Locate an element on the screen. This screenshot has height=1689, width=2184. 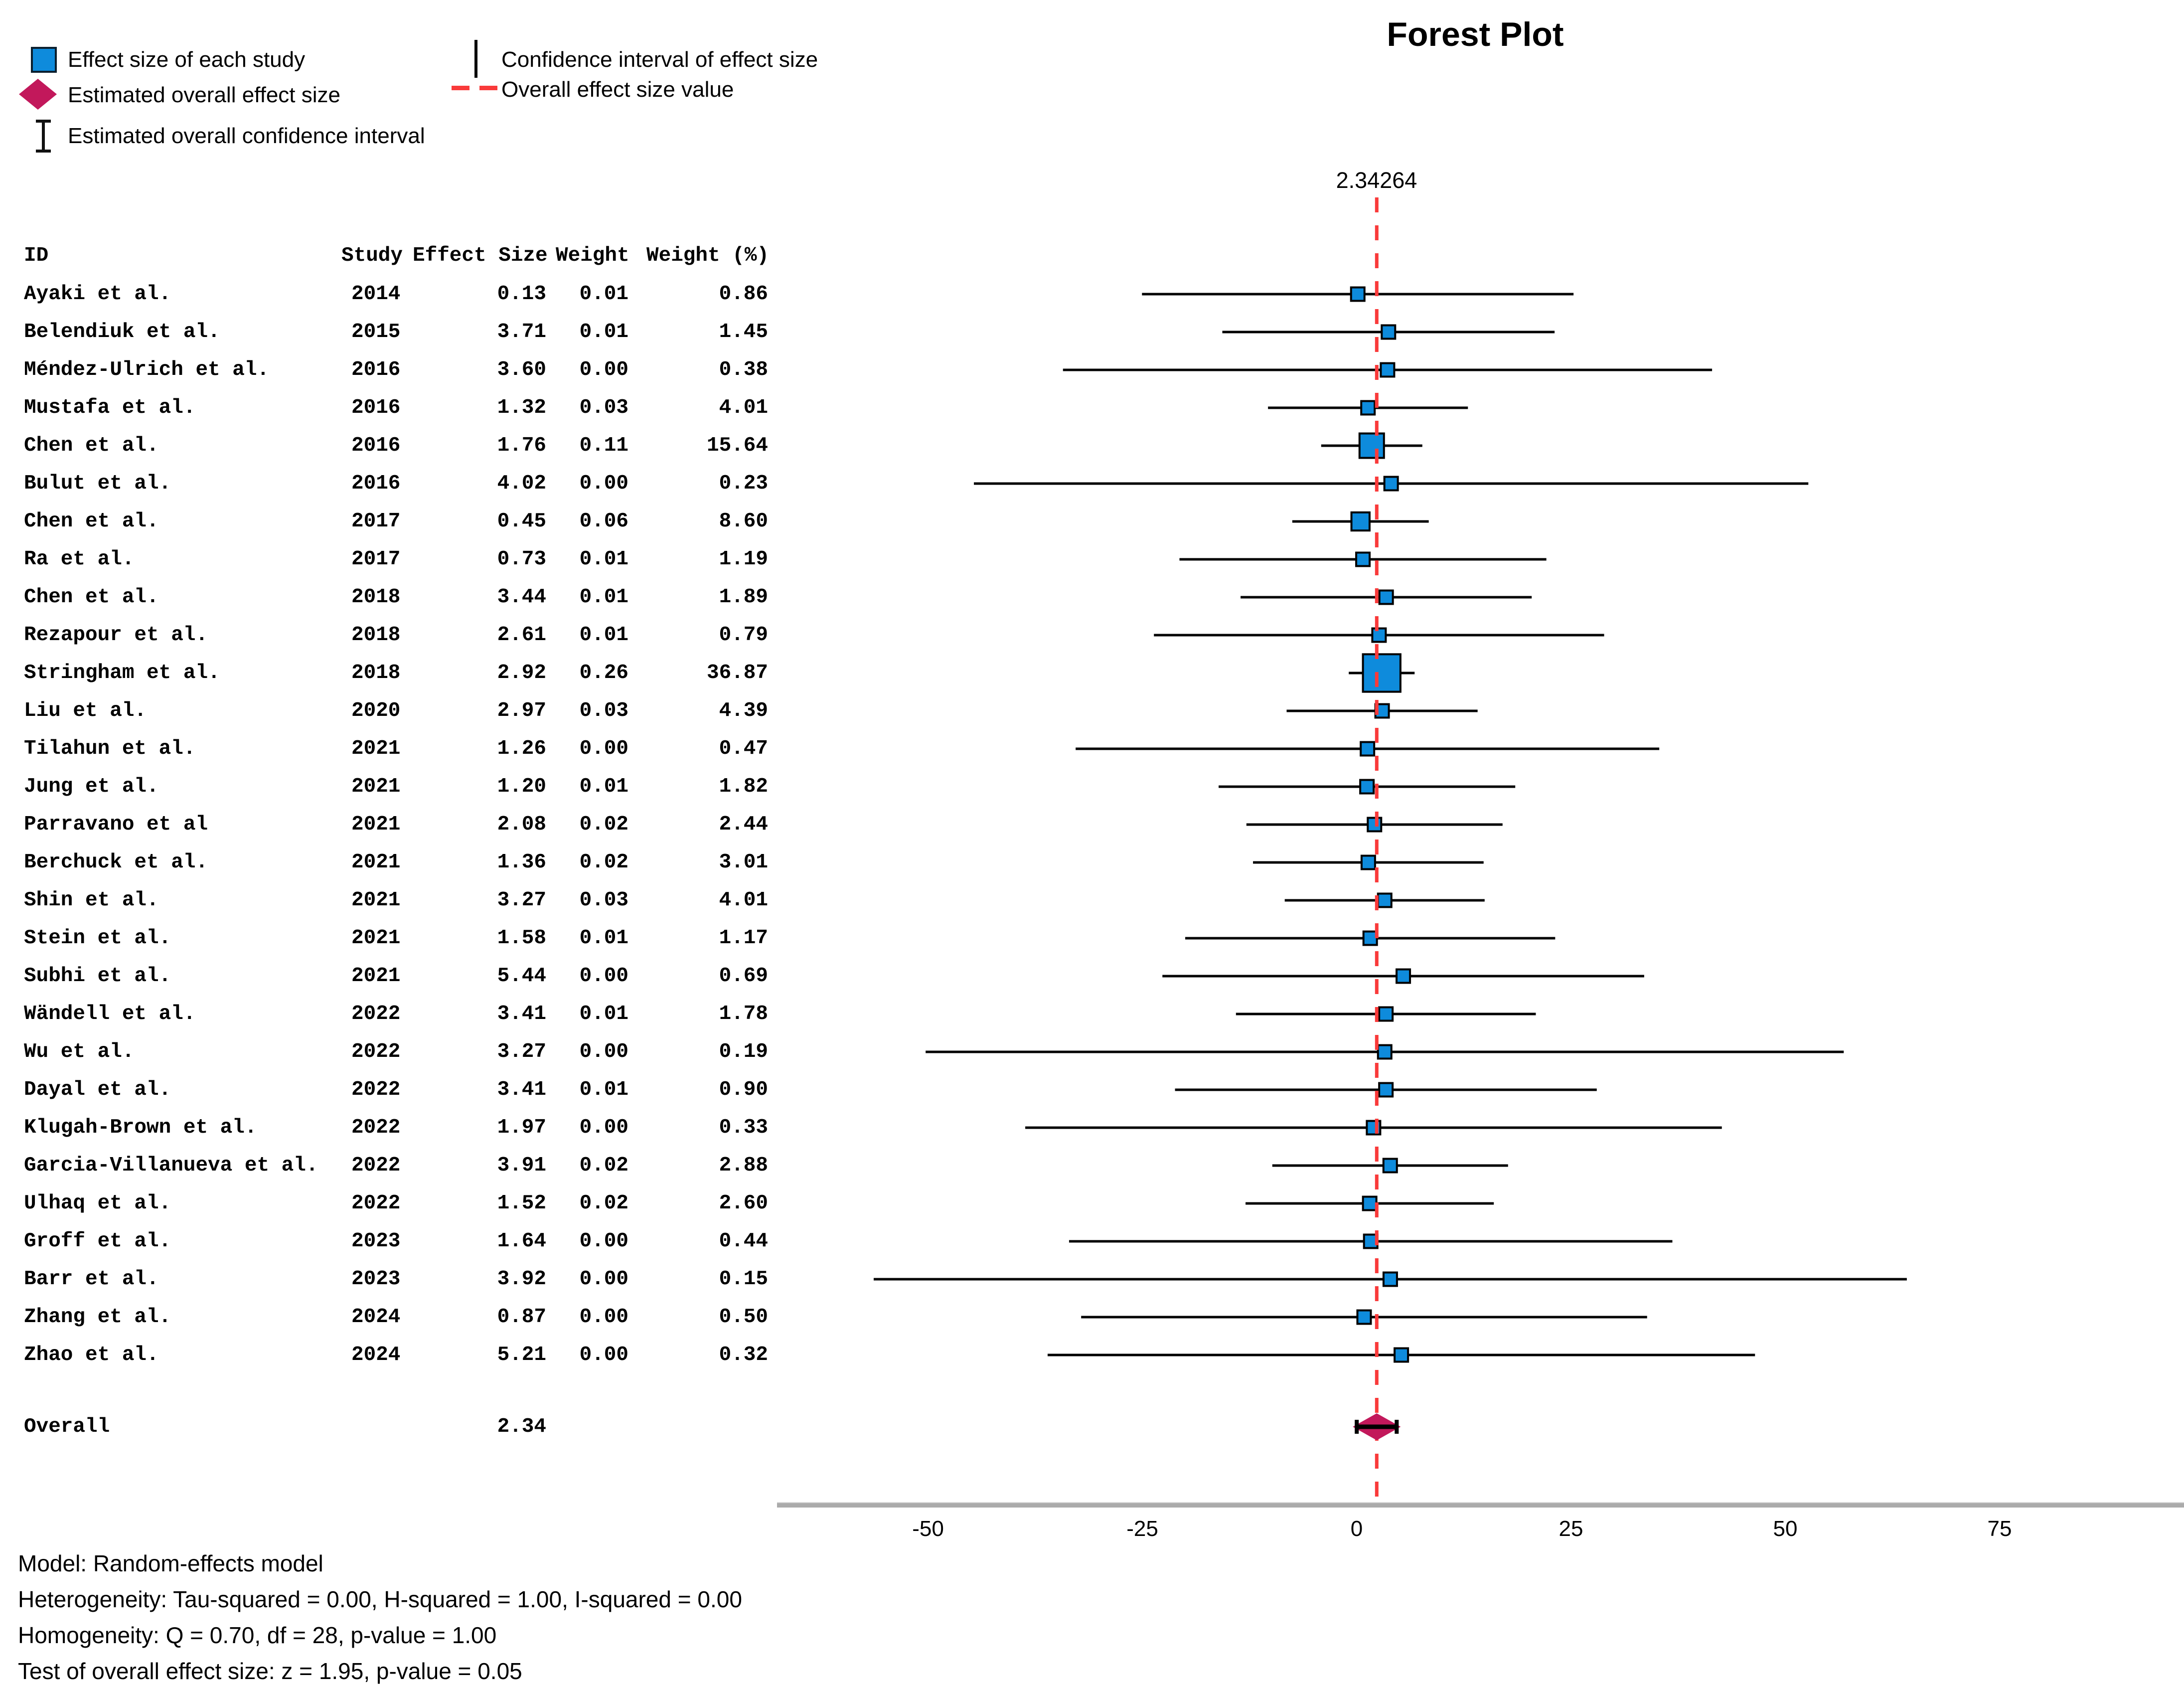
effect-size-cell: 3.91 is located at coordinates (521, 1165).